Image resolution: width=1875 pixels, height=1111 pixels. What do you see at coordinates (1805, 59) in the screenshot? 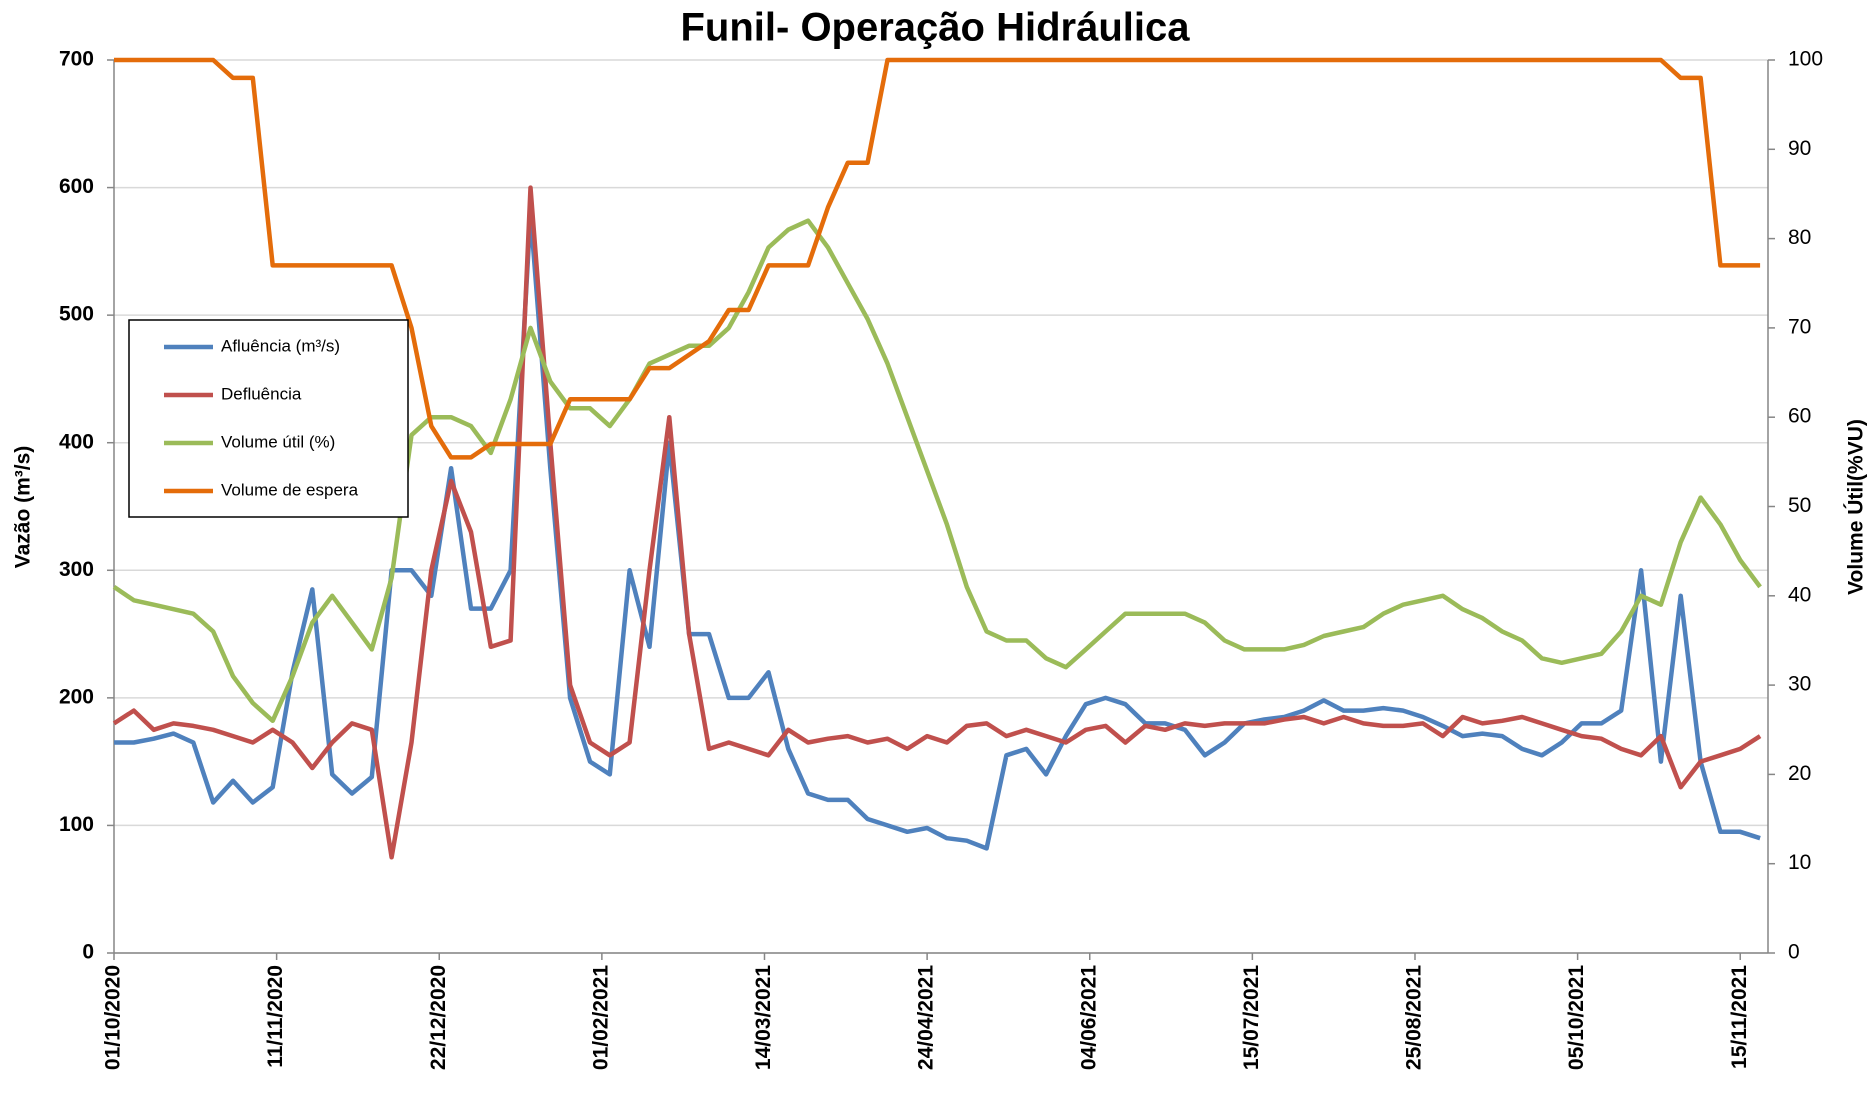
I see `y2-tick-label: 100` at bounding box center [1805, 59].